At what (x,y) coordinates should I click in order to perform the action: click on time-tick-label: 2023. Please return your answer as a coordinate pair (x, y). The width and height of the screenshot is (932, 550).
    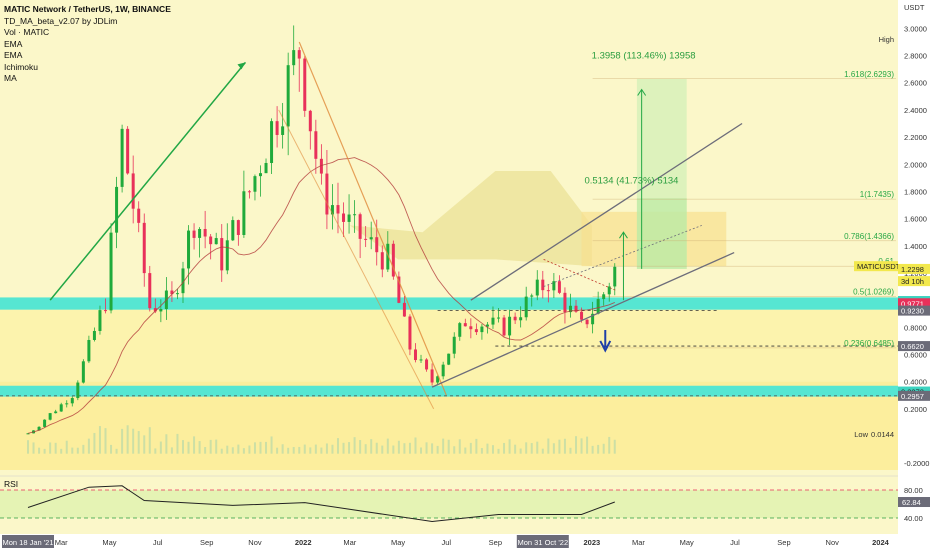
    Looking at the image, I should click on (591, 542).